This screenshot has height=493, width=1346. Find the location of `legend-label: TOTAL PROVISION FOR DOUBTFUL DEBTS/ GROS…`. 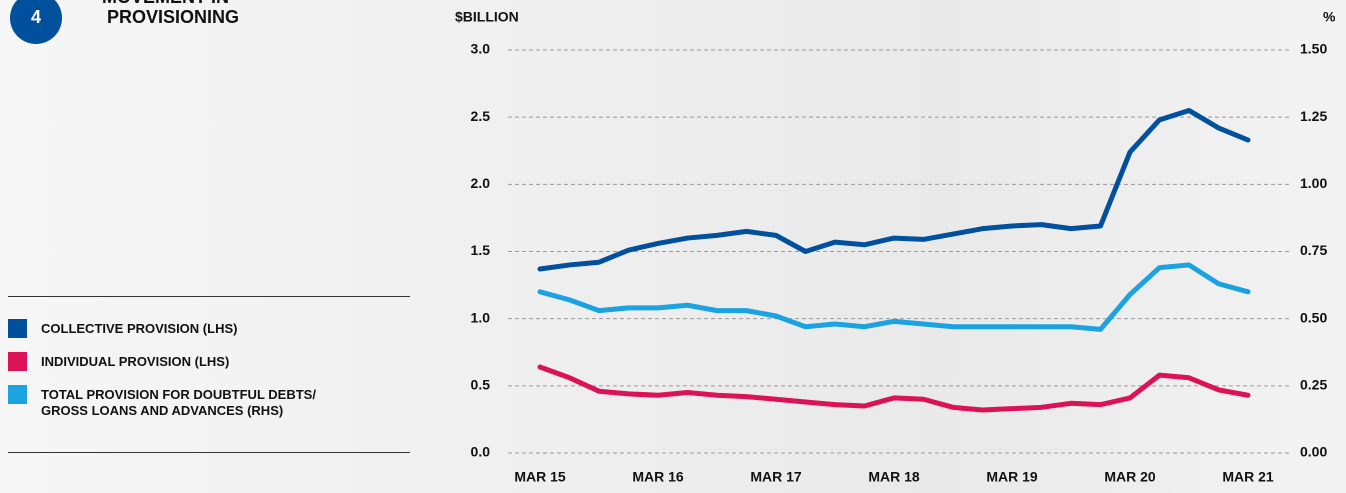

legend-label: TOTAL PROVISION FOR DOUBTFUL DEBTS/ GROS… is located at coordinates (178, 402).